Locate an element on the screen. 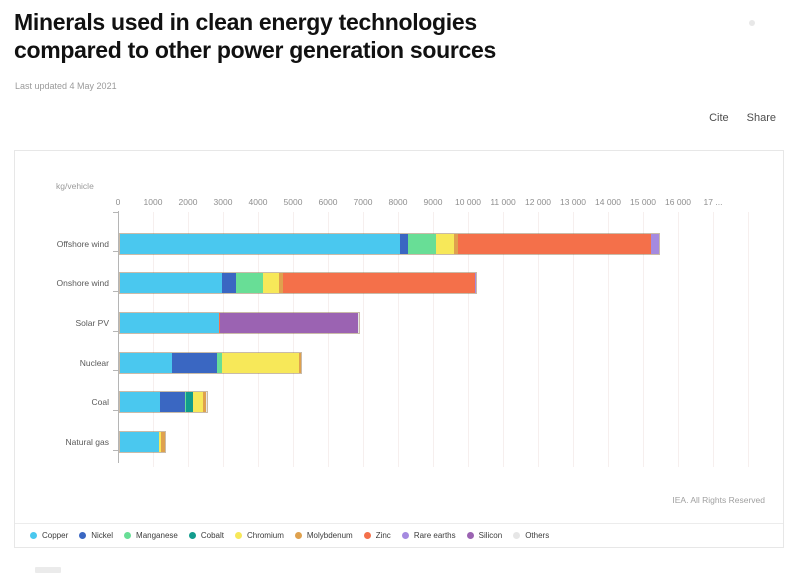 The width and height of the screenshot is (800, 573). x-axis-tick-label: 12 000 is located at coordinates (538, 202).